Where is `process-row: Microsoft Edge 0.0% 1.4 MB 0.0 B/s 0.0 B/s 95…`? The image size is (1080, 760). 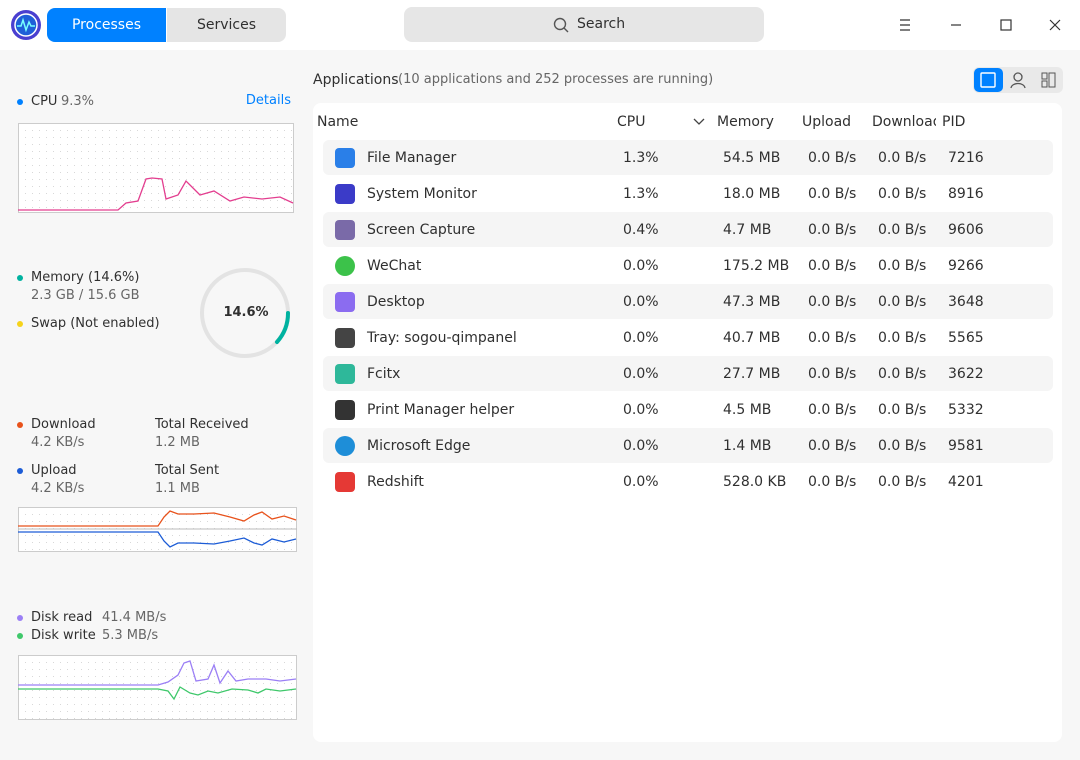 process-row: Microsoft Edge 0.0% 1.4 MB 0.0 B/s 0.0 B/s 95… is located at coordinates (688, 445).